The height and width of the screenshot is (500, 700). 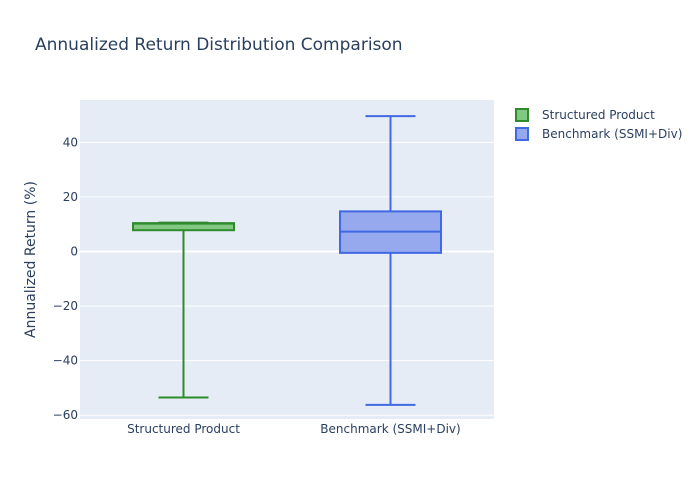 I want to click on legend-label: Structured Product, so click(x=598, y=115).